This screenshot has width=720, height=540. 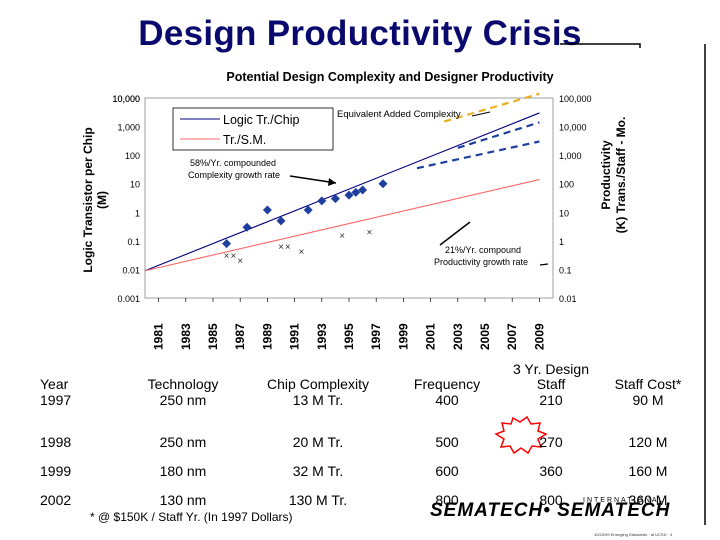 I want to click on y-tick-label: 0.001, so click(x=128, y=299).